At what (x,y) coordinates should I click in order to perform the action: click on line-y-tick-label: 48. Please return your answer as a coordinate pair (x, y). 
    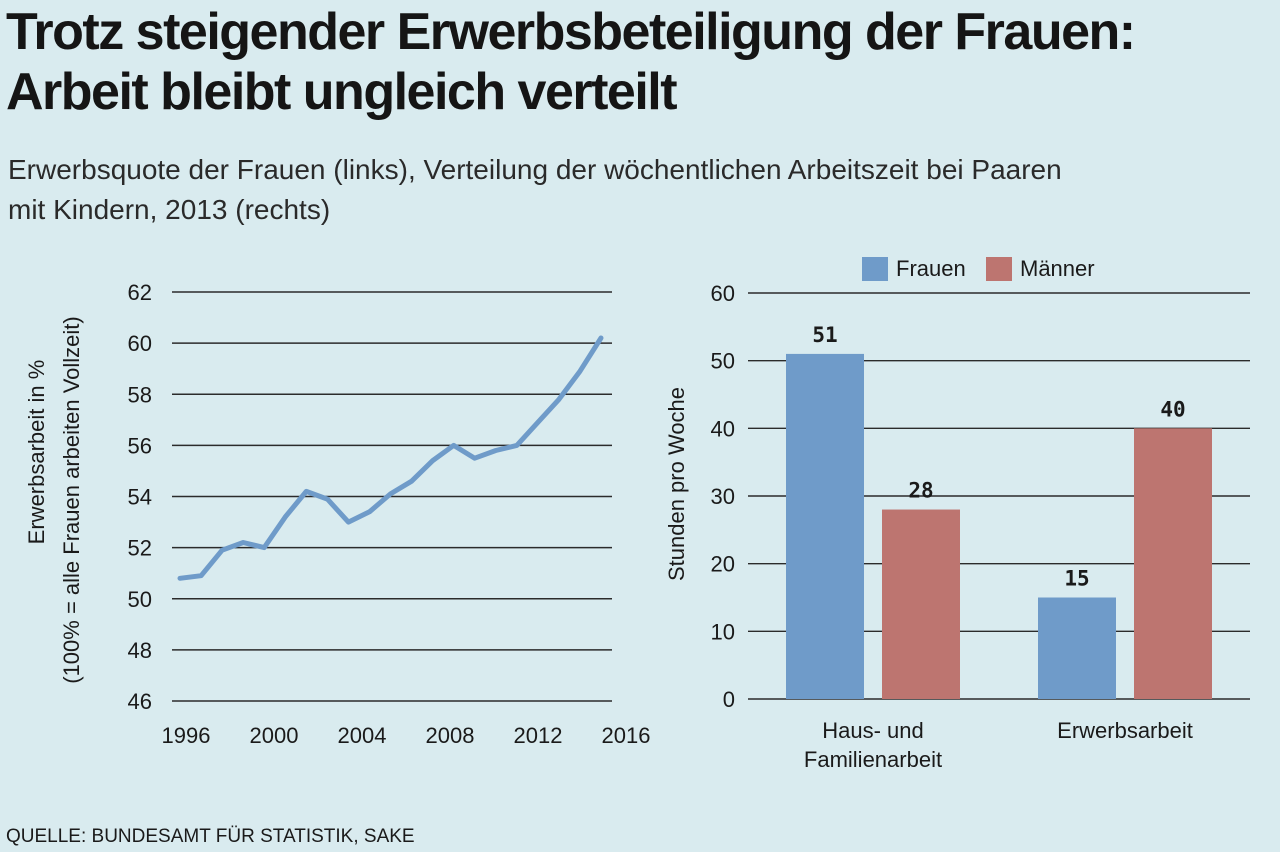
    Looking at the image, I should click on (140, 650).